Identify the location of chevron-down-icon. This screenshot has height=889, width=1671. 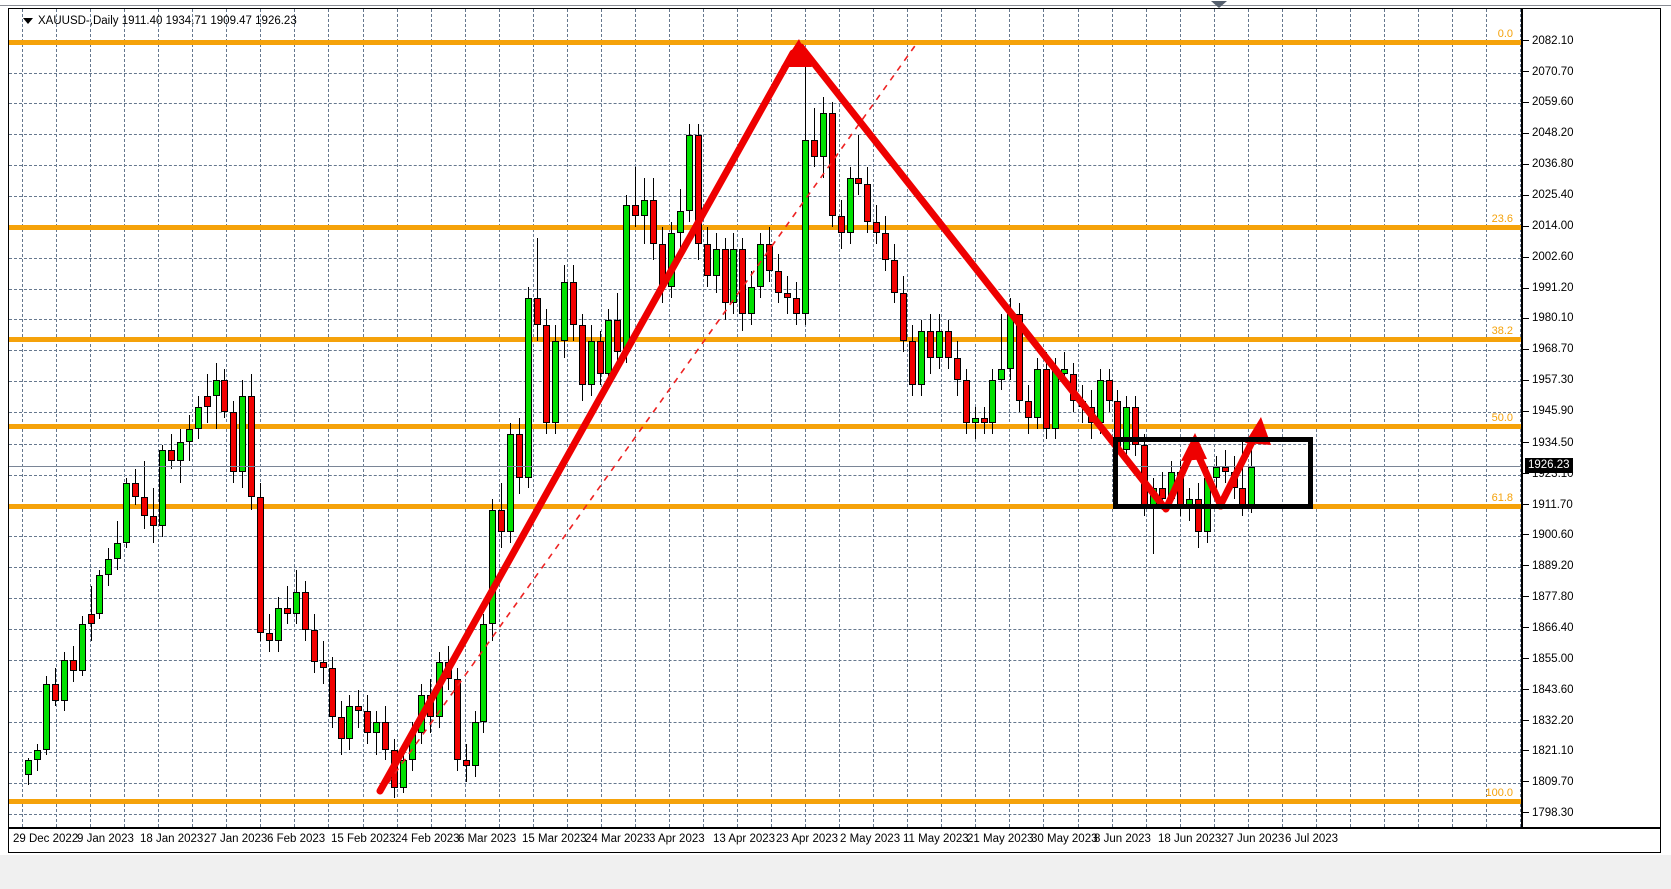
(1219, 4).